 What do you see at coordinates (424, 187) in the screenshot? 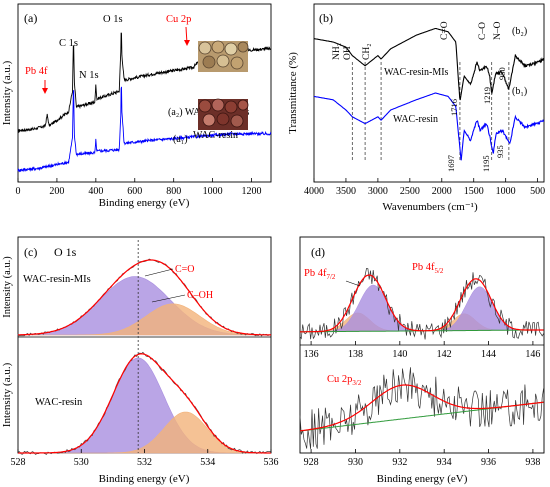
I see `panel-b-x-ticks: 4000 3500 3000 2500 2000 1500 1000 500` at bounding box center [424, 187].